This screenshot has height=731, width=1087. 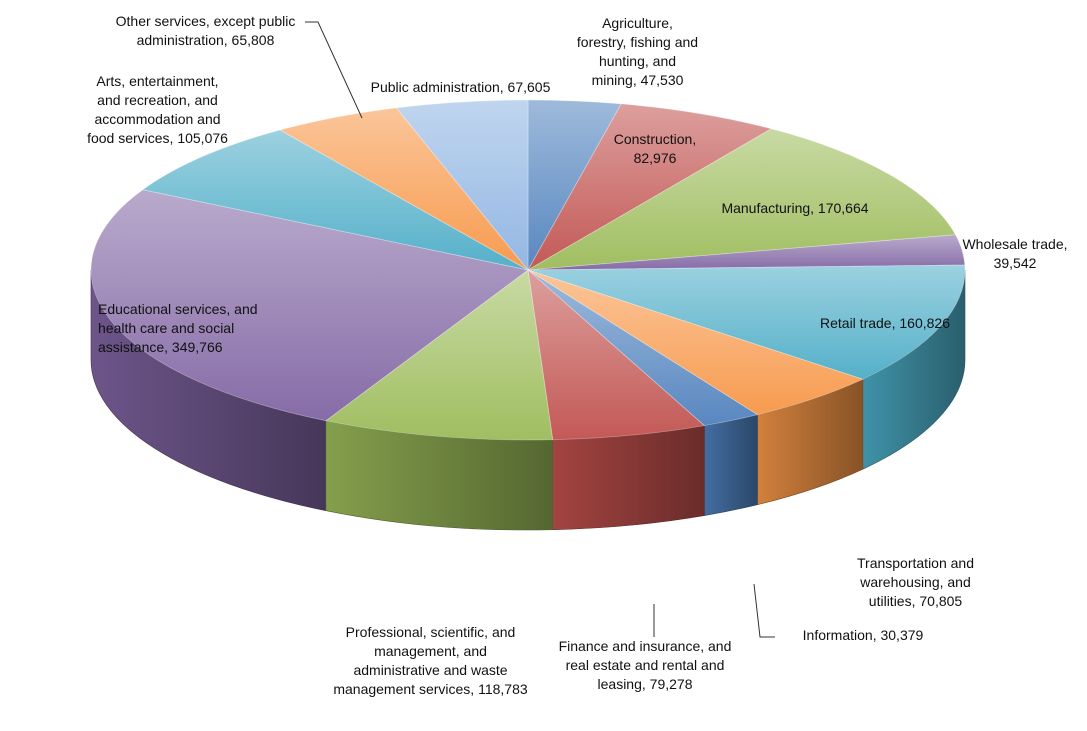 What do you see at coordinates (460, 87) in the screenshot?
I see `label-public-administration: Public administration, 67,605` at bounding box center [460, 87].